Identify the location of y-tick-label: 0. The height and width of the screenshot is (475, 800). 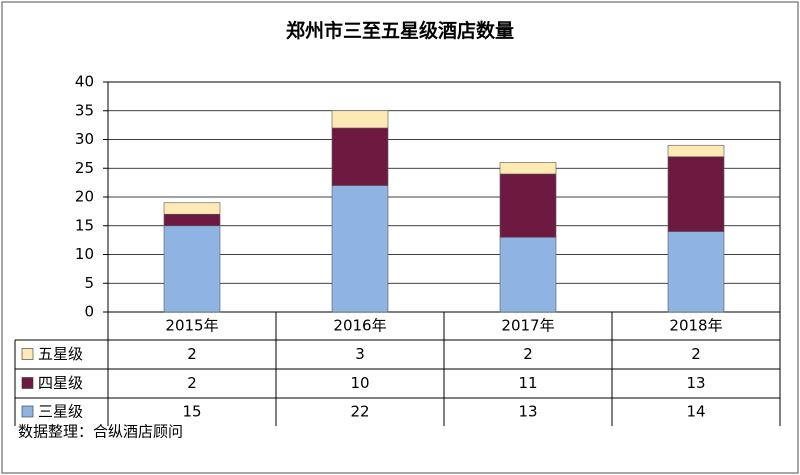
(89, 312).